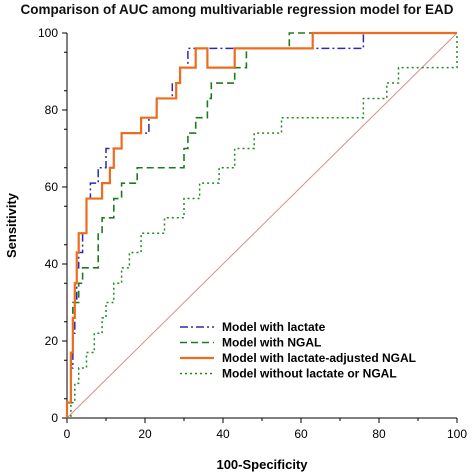 Image resolution: width=474 pixels, height=476 pixels. What do you see at coordinates (54, 418) in the screenshot?
I see `y-tick-label: 0` at bounding box center [54, 418].